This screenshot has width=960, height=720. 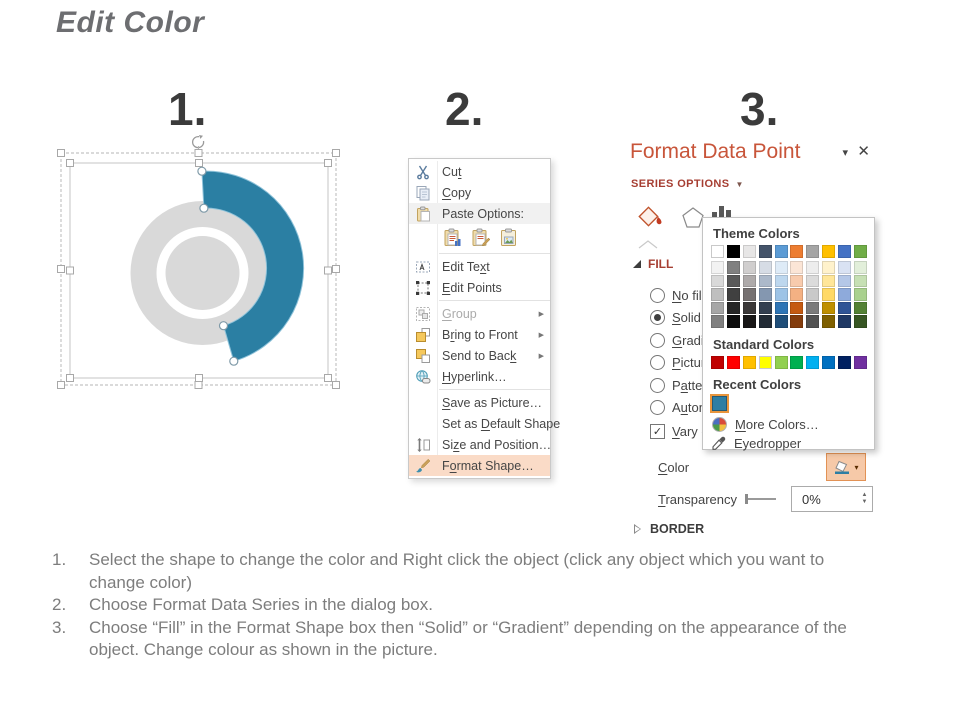 I want to click on slider-thumb, so click(x=746, y=499).